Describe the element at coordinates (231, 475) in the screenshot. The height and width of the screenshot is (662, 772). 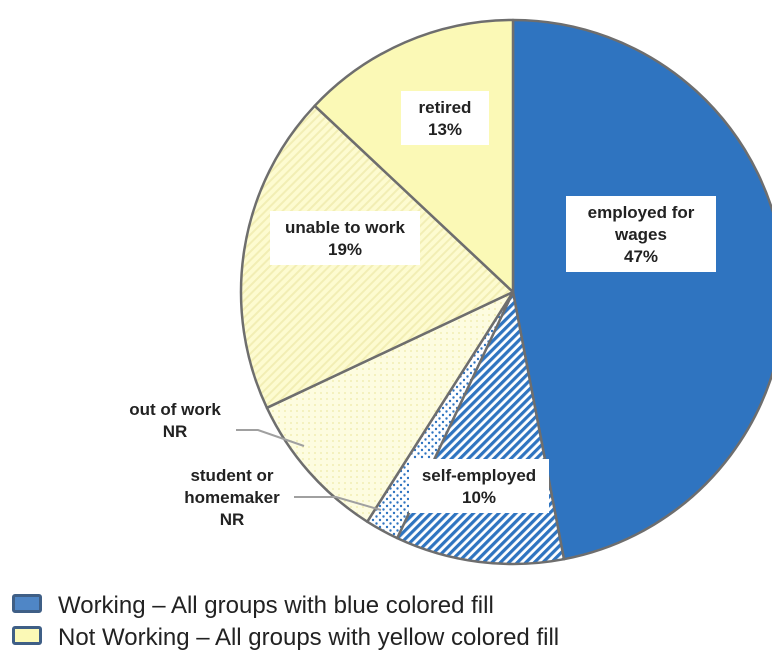
I see `slice-label: student or` at that location.